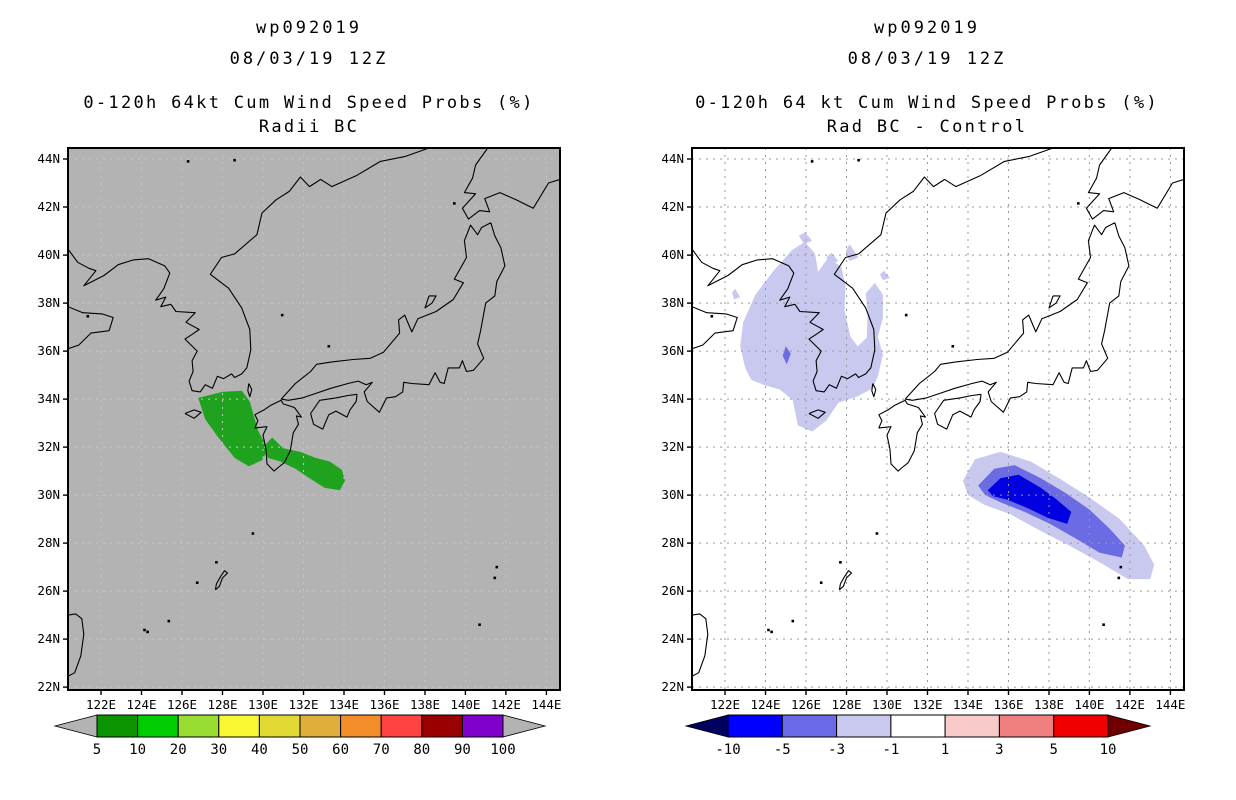 The height and width of the screenshot is (800, 1236). I want to click on colorbar-label: 100, so click(502, 750).